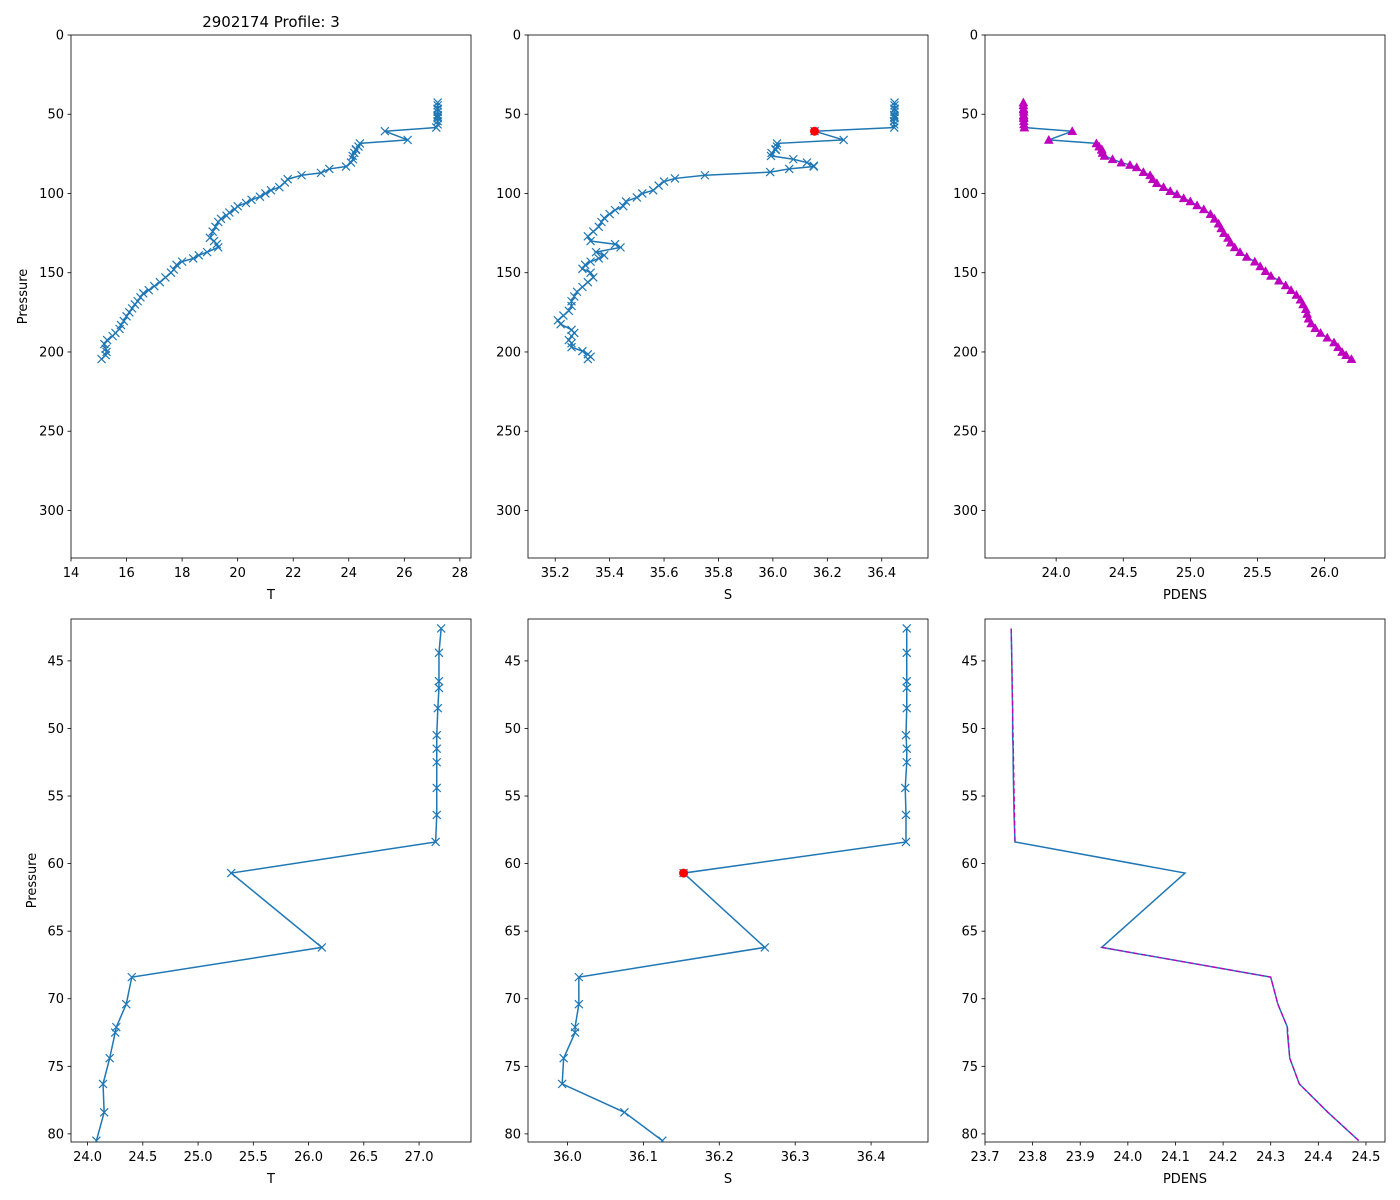 The image size is (1400, 1200). I want to click on x-tick-label: 16, so click(126, 573).